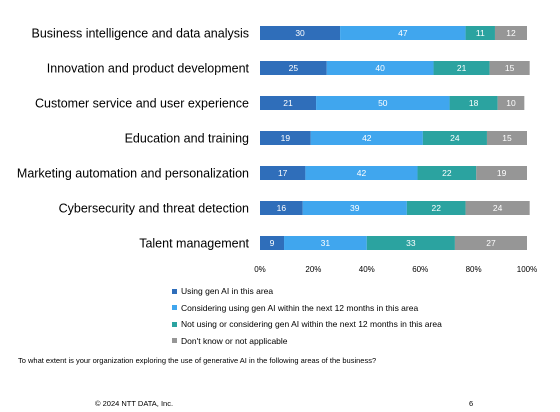  I want to click on x-tick-label: 20%, so click(313, 269).